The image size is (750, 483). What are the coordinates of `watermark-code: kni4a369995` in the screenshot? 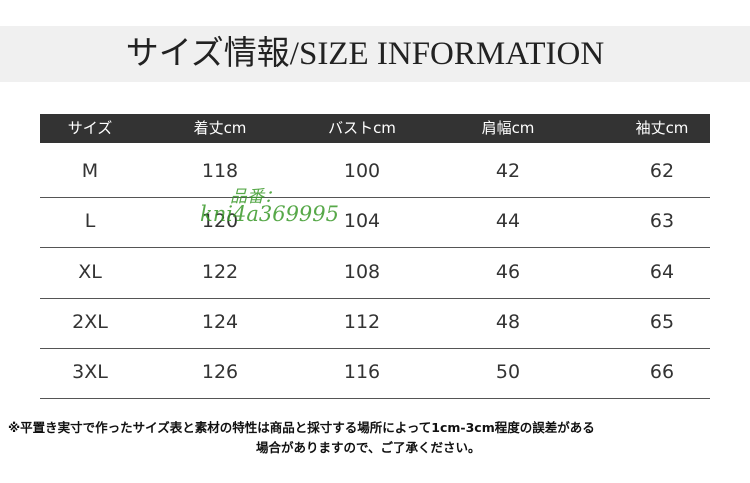 It's located at (270, 214).